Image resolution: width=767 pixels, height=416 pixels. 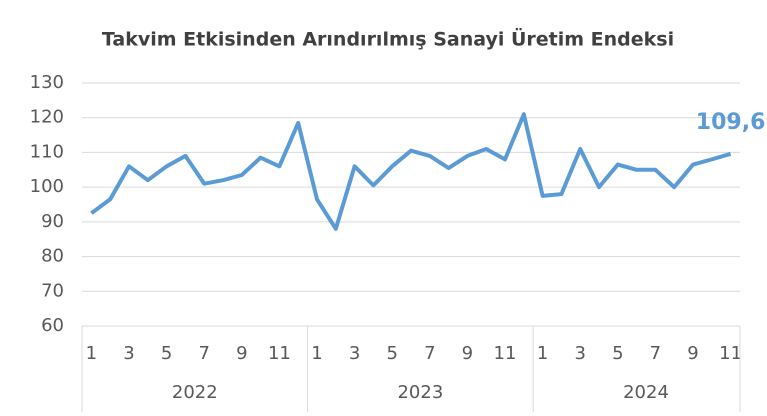 I want to click on y-tick-label: 80, so click(x=52, y=256).